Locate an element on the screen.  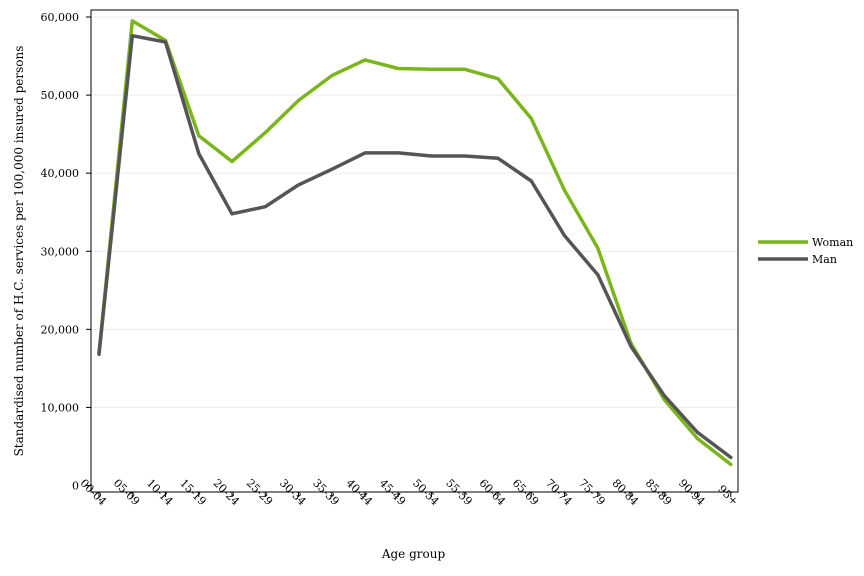
y-tick-label: 40,000 is located at coordinates (60, 173).